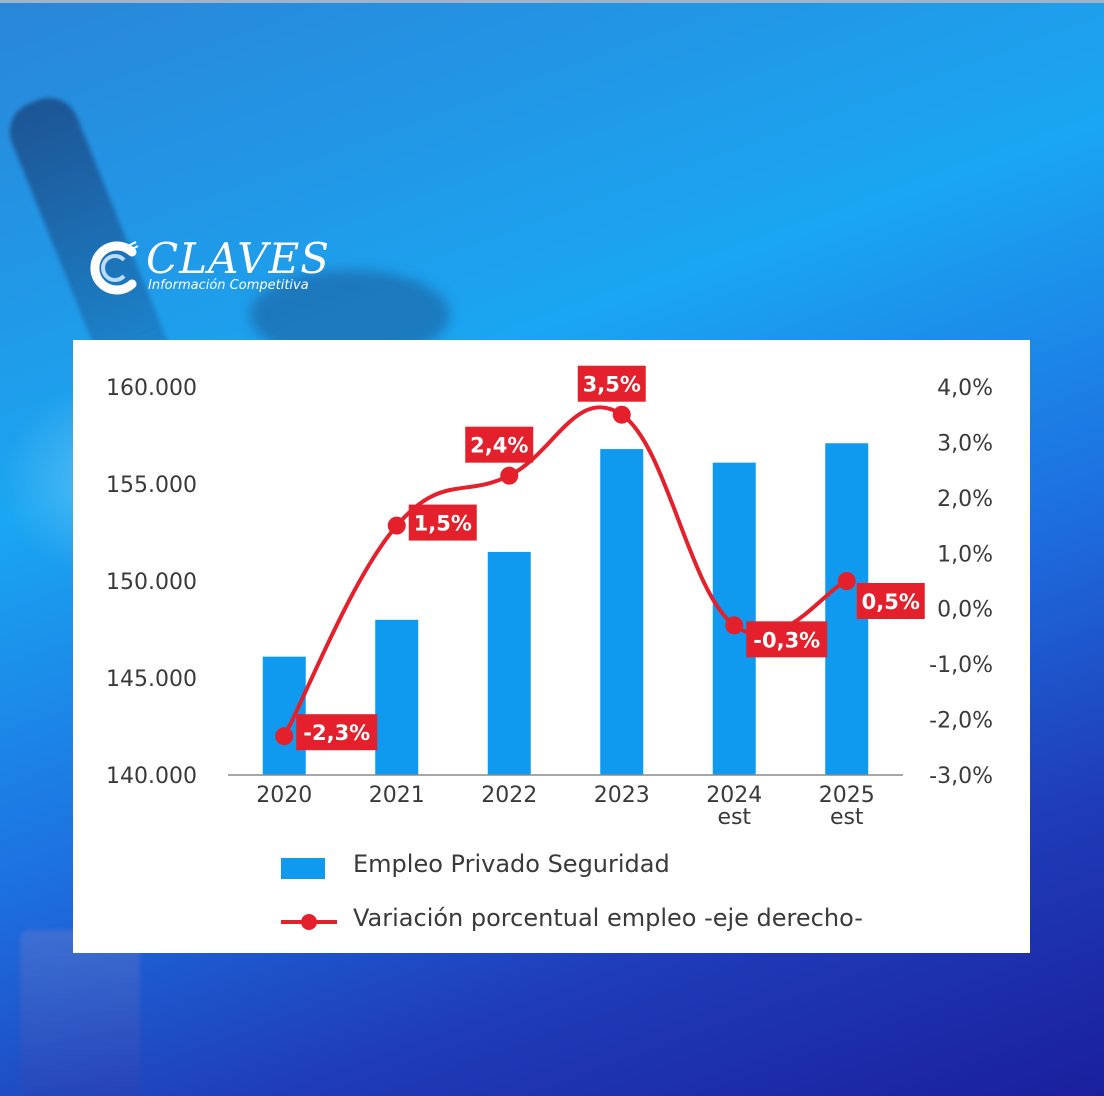  What do you see at coordinates (965, 610) in the screenshot?
I see `y-right-tick-label: 0,0%` at bounding box center [965, 610].